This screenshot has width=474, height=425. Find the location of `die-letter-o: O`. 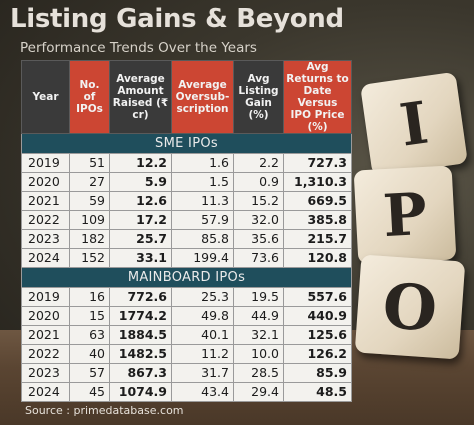

die-letter-o: O is located at coordinates (410, 307).